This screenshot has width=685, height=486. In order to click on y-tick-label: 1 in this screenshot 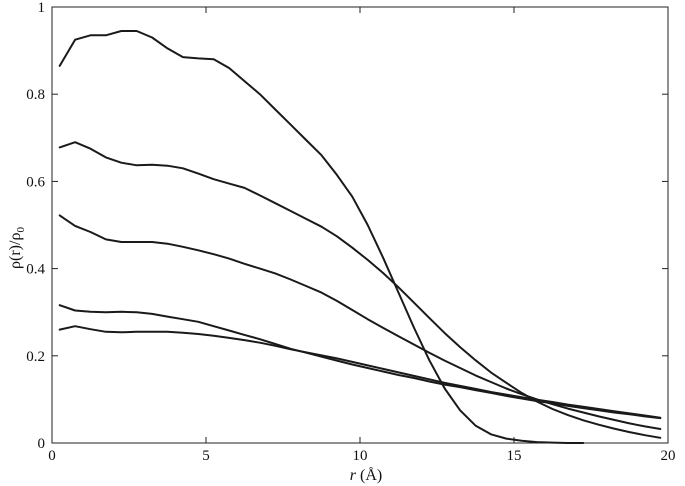, I will do `click(42, 8)`.